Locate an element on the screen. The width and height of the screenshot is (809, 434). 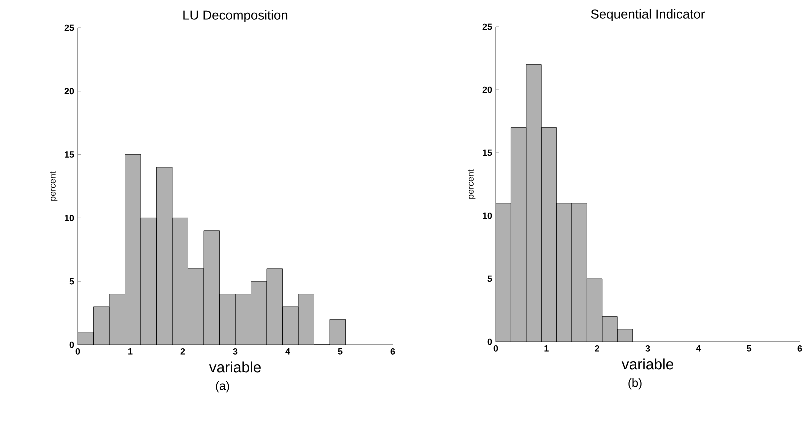
chart-title: Sequential Indicator is located at coordinates (648, 15).